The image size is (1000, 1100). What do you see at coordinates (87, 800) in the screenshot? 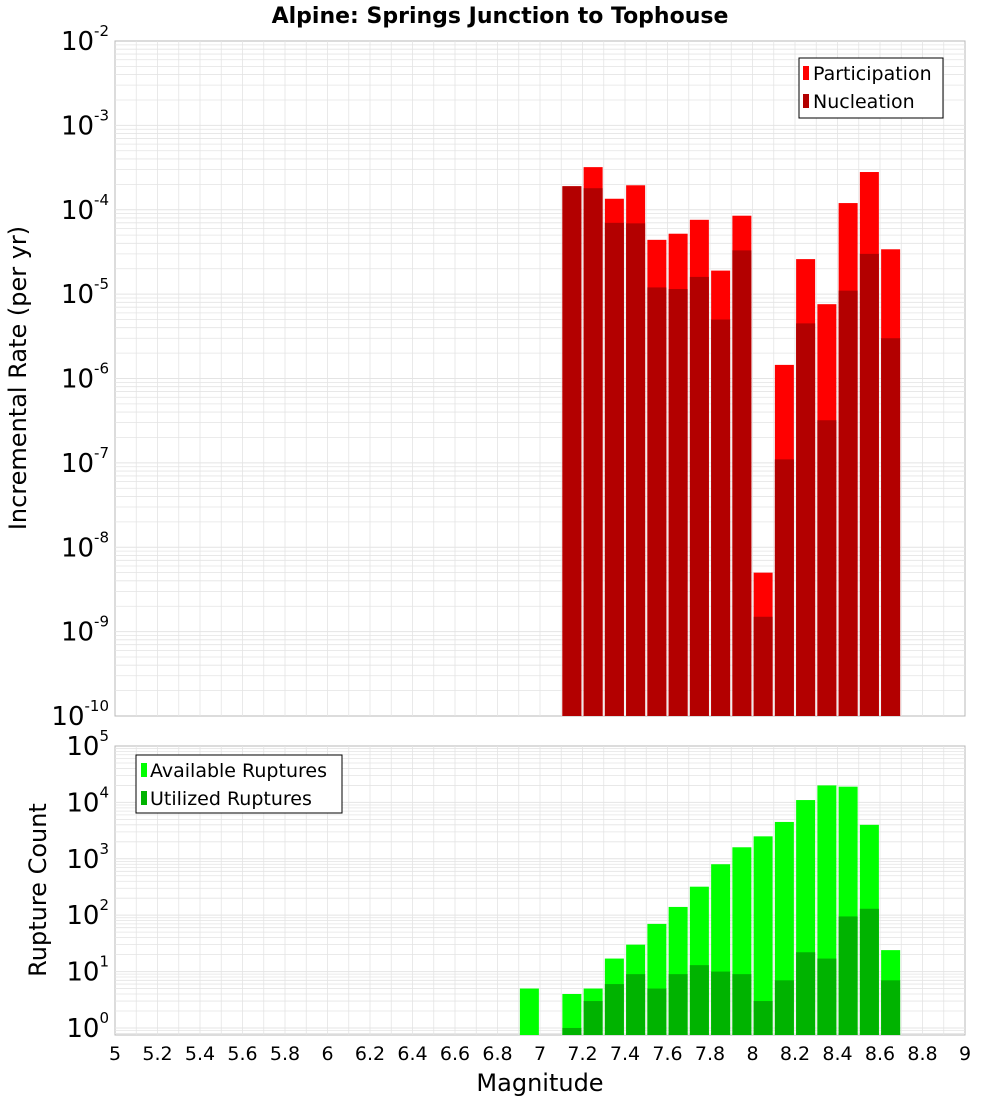
I see `bottom-y-tick-label: 10⁴` at bounding box center [87, 800].